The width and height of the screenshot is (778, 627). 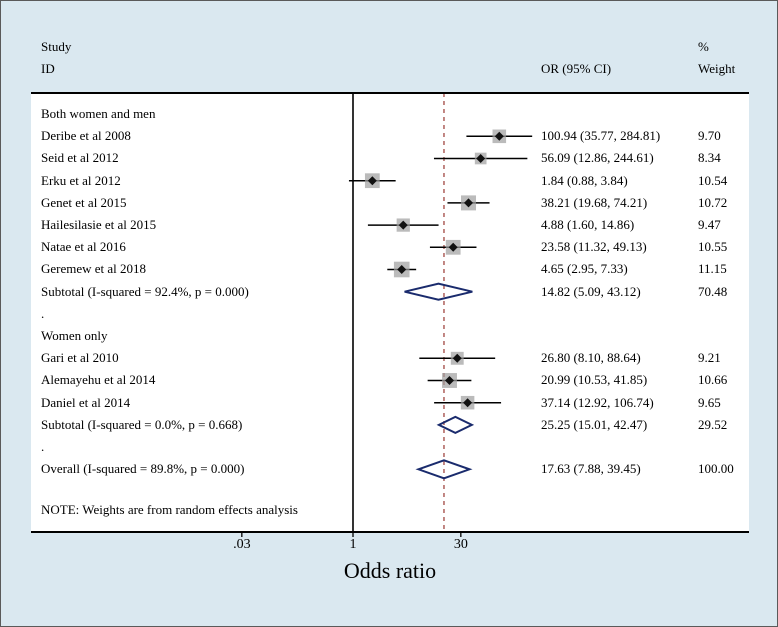 I want to click on column-header-weight: Weight, so click(x=717, y=68).